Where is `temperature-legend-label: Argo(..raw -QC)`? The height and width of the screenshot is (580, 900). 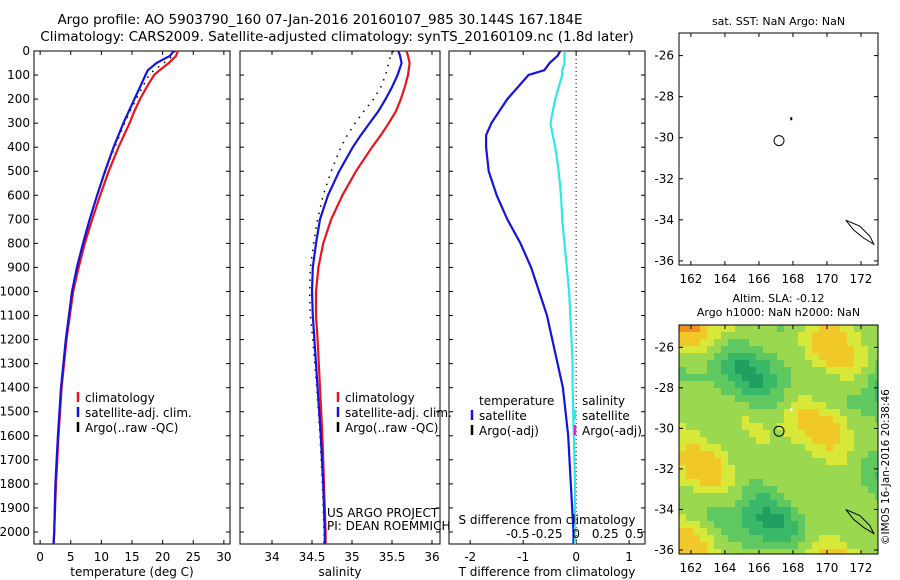
temperature-legend-label: Argo(..raw -QC) is located at coordinates (131, 428).